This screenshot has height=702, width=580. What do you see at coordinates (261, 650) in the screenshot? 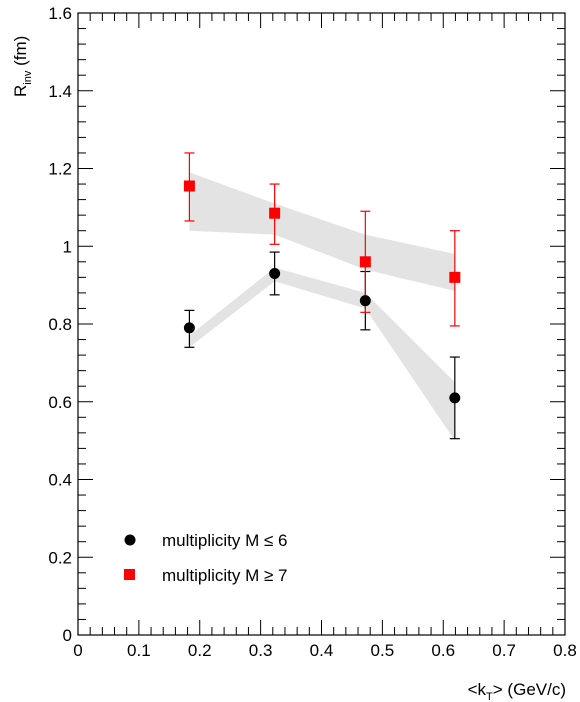
I see `x-tick-label: 0.3` at bounding box center [261, 650].